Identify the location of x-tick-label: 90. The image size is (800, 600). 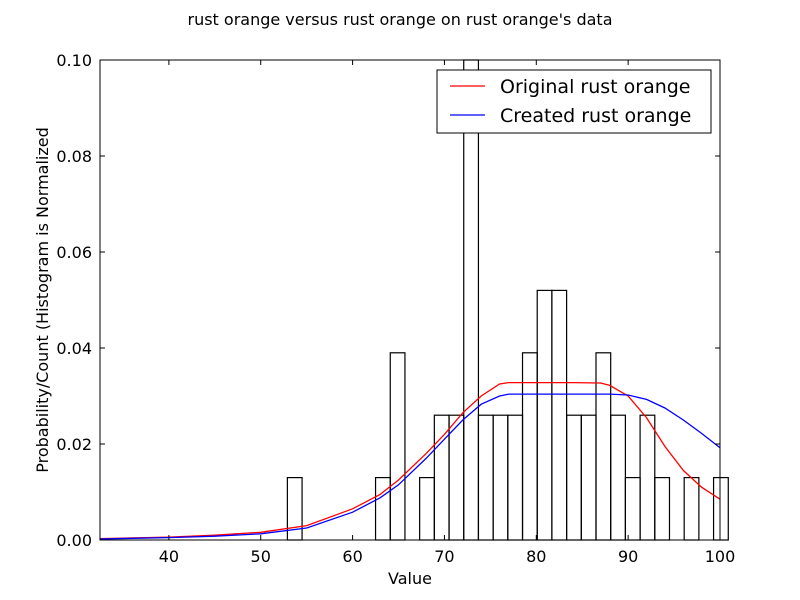
(628, 556).